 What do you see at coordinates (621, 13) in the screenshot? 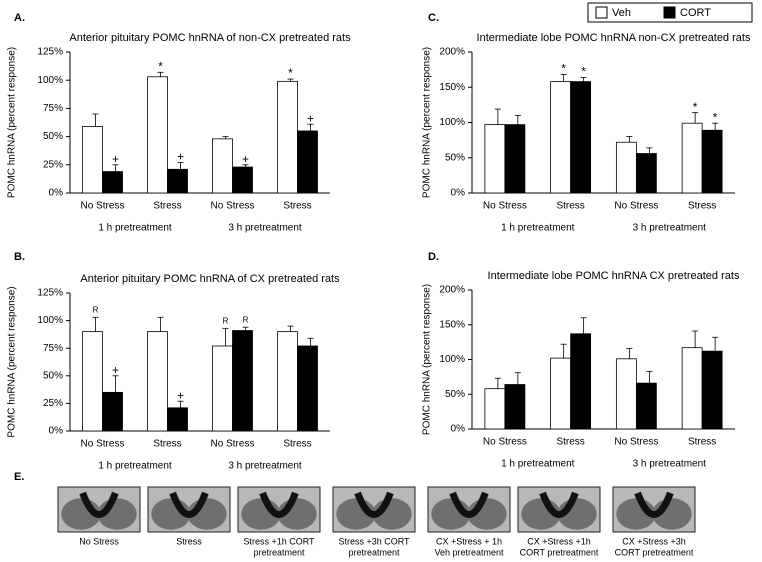
I see `legend-label: Veh` at bounding box center [621, 13].